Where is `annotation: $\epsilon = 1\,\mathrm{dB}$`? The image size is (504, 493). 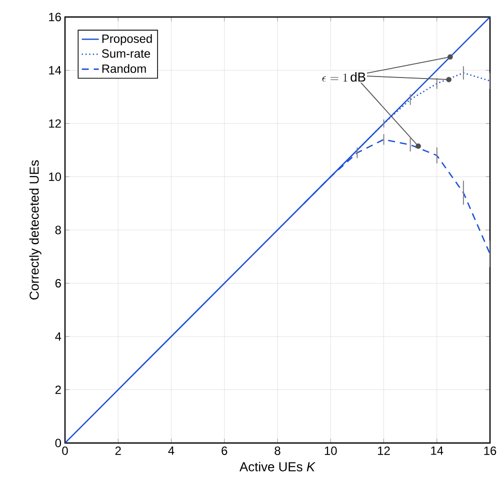
annotation: $\epsilon = 1\,\mathrm{dB}$ is located at coordinates (344, 77).